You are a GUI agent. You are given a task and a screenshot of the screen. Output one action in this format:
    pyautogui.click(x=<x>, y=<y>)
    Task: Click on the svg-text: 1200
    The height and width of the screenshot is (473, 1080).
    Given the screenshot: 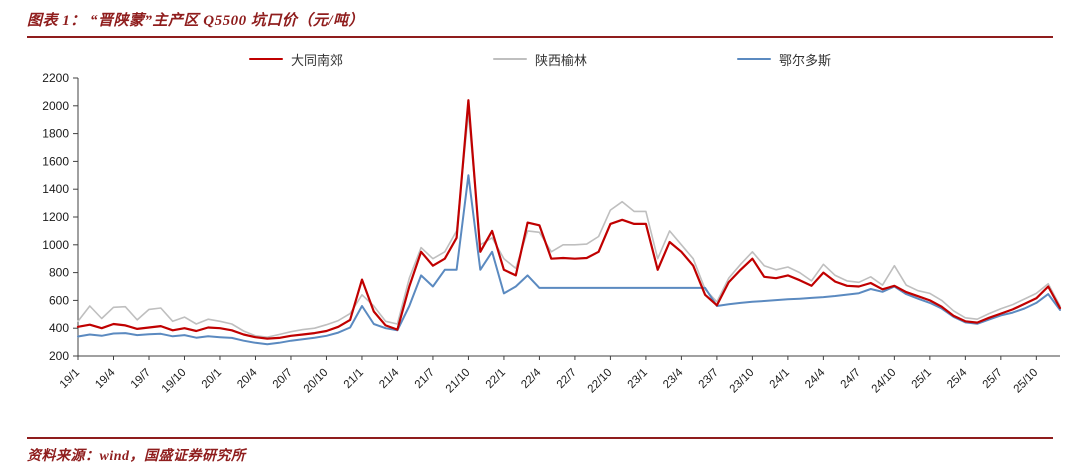 What is the action you would take?
    pyautogui.click(x=55, y=217)
    